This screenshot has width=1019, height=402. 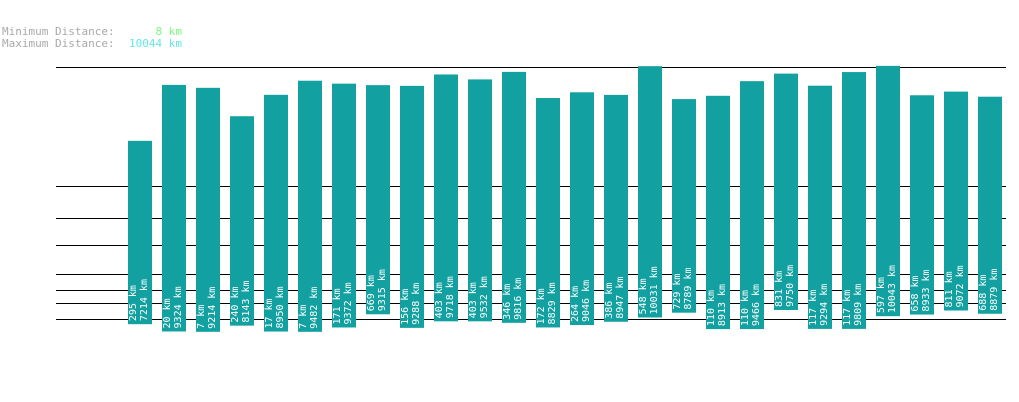 What do you see at coordinates (756, 305) in the screenshot?
I see `bar-max-label: 9466 km` at bounding box center [756, 305].